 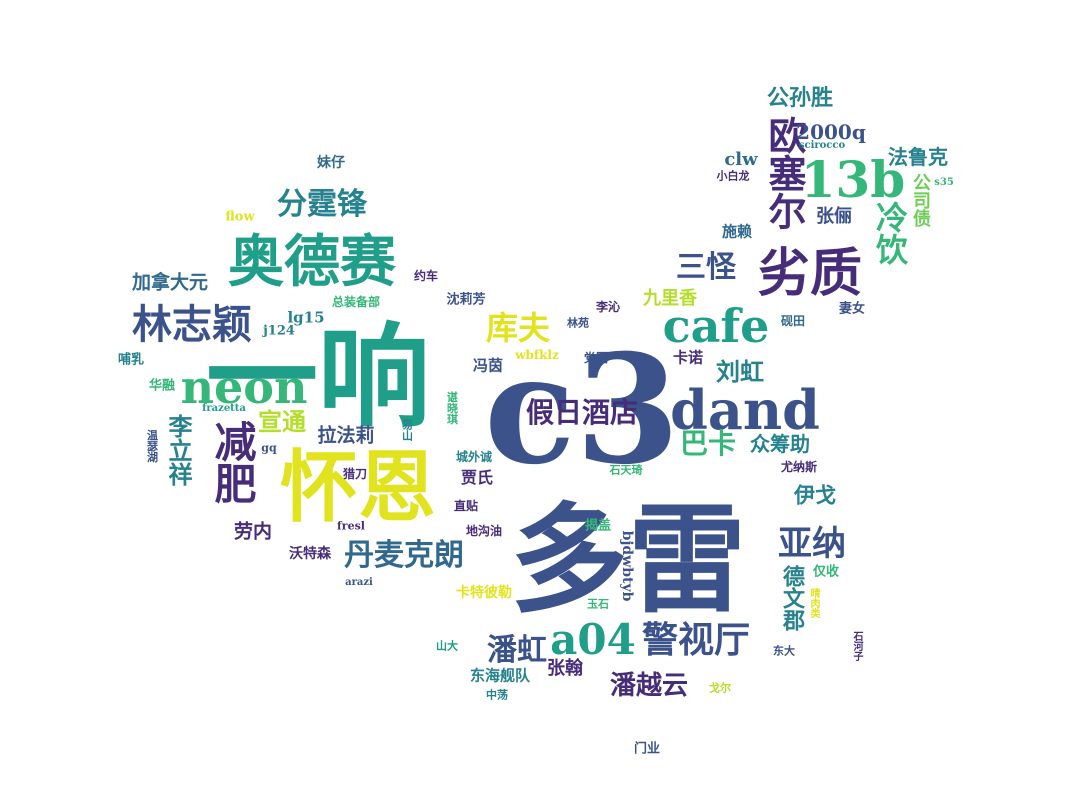 I want to click on word-younasi: 尤纳斯, so click(x=799, y=467).